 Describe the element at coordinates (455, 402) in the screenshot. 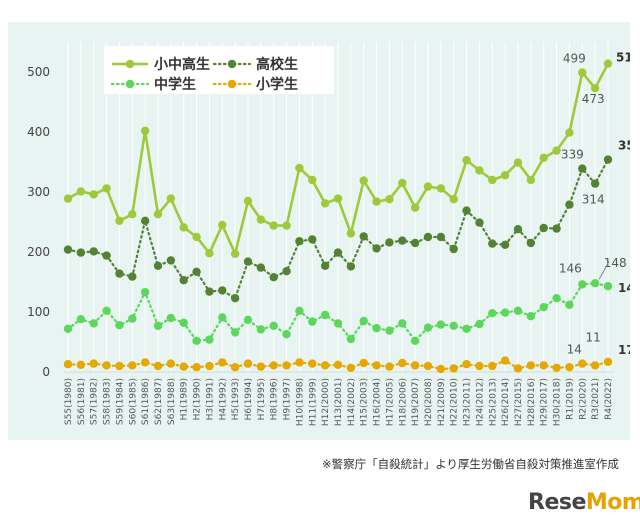

I see `x-tick-label: H22(2010)` at that location.